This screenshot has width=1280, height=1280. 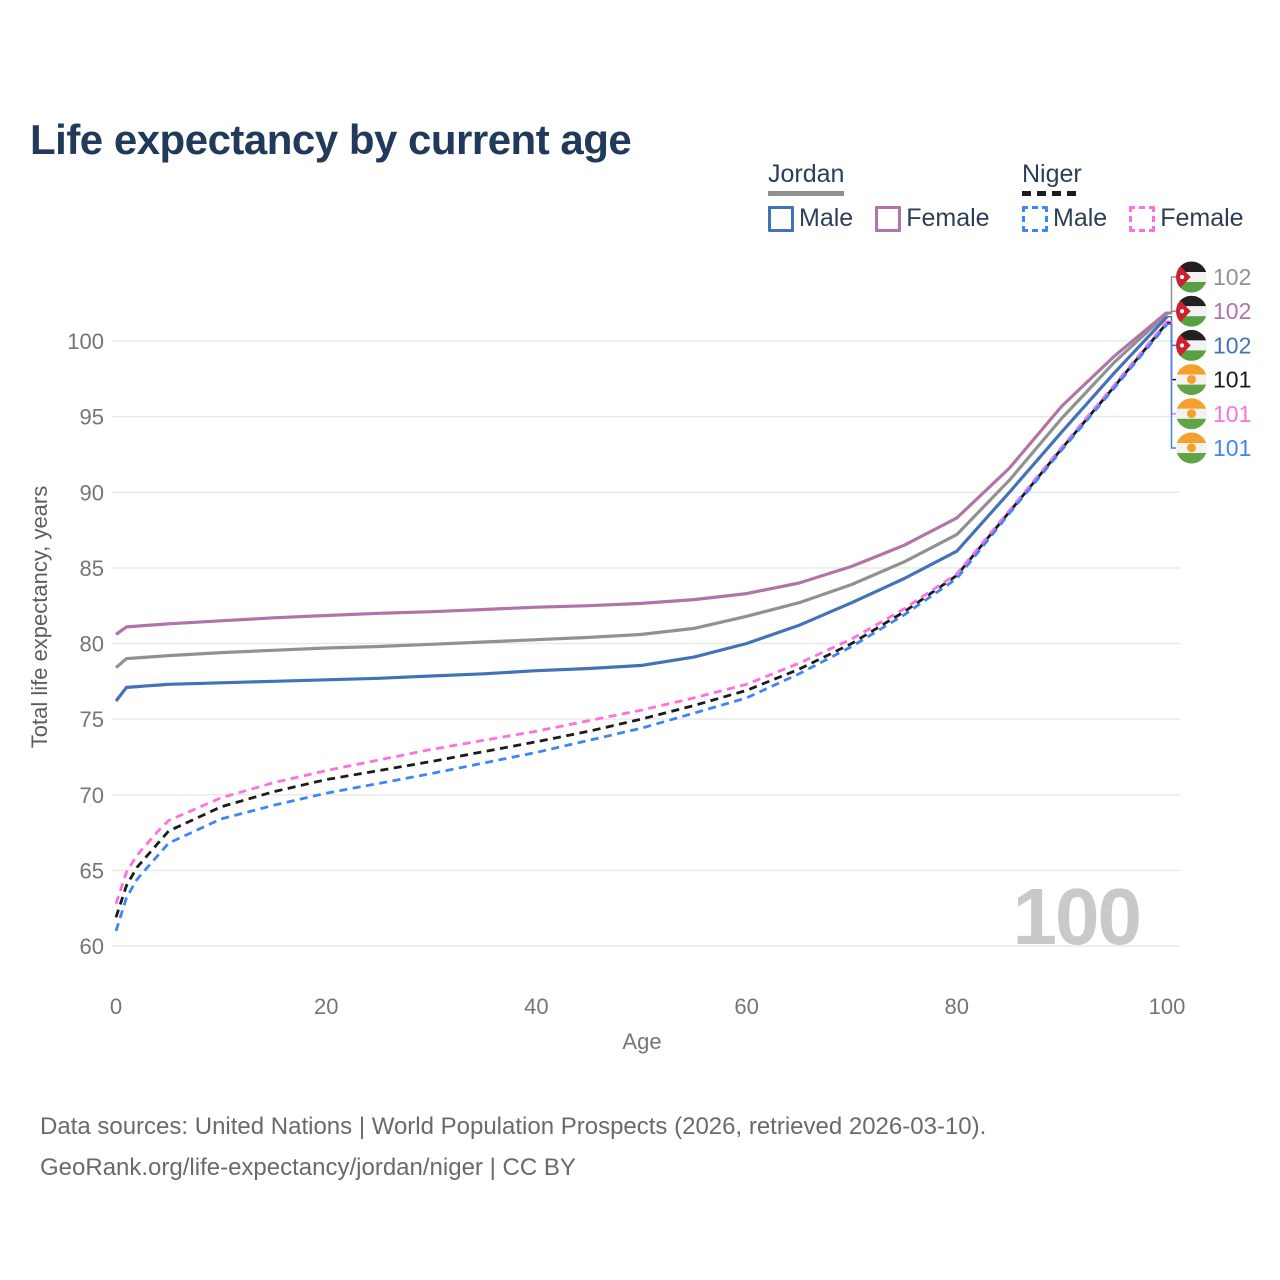 I want to click on y-tick-label: 60, so click(x=92, y=946).